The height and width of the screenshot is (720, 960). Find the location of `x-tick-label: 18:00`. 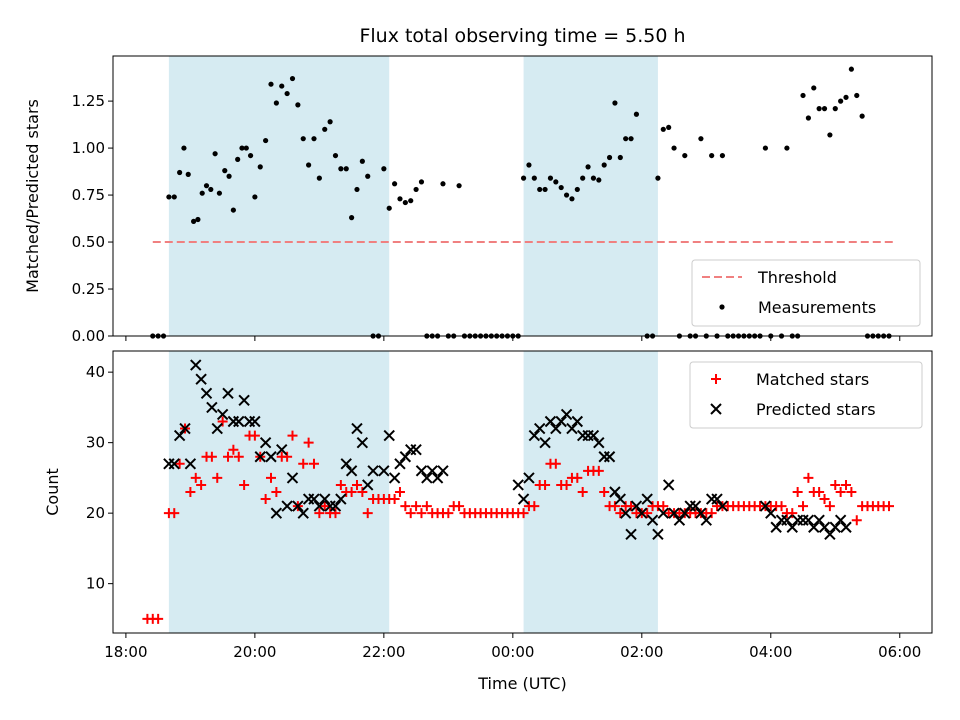

x-tick-label: 18:00 is located at coordinates (125, 652).